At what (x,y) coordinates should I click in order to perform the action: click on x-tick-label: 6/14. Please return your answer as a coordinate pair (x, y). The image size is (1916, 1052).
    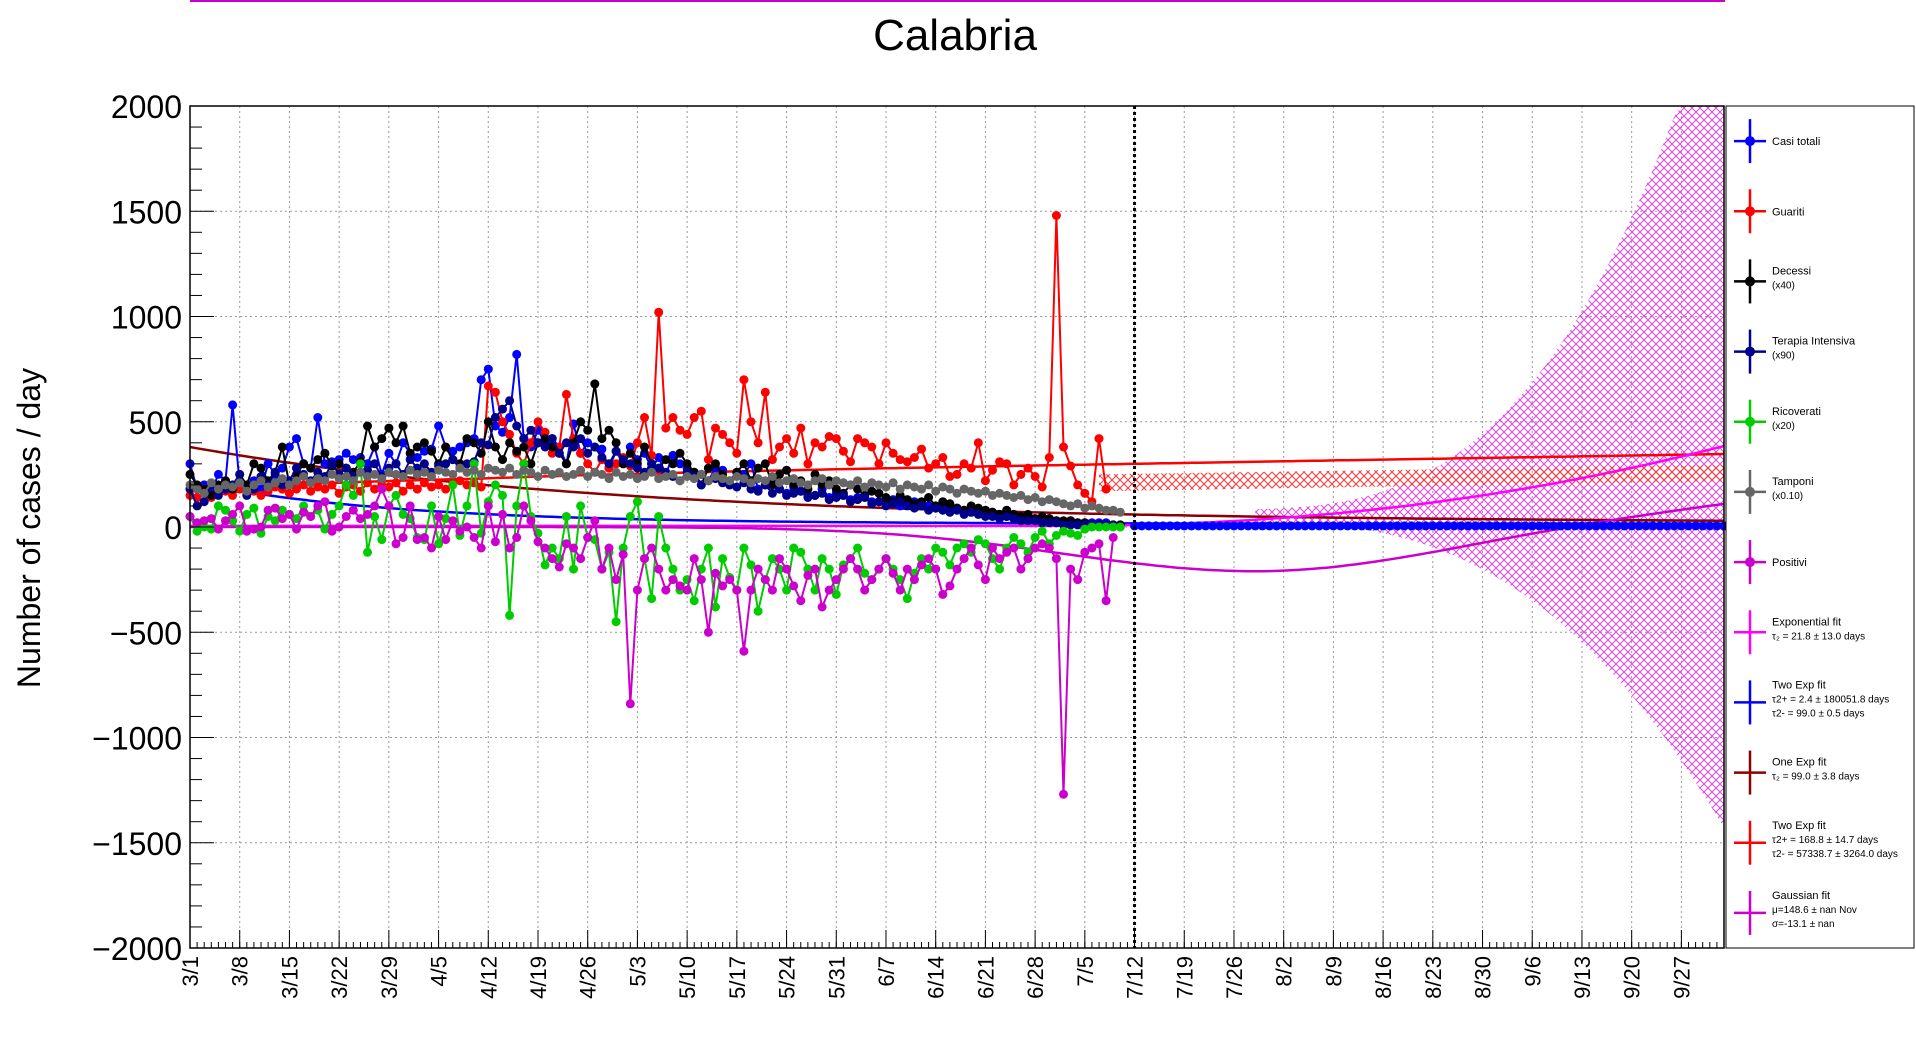
    Looking at the image, I should click on (936, 977).